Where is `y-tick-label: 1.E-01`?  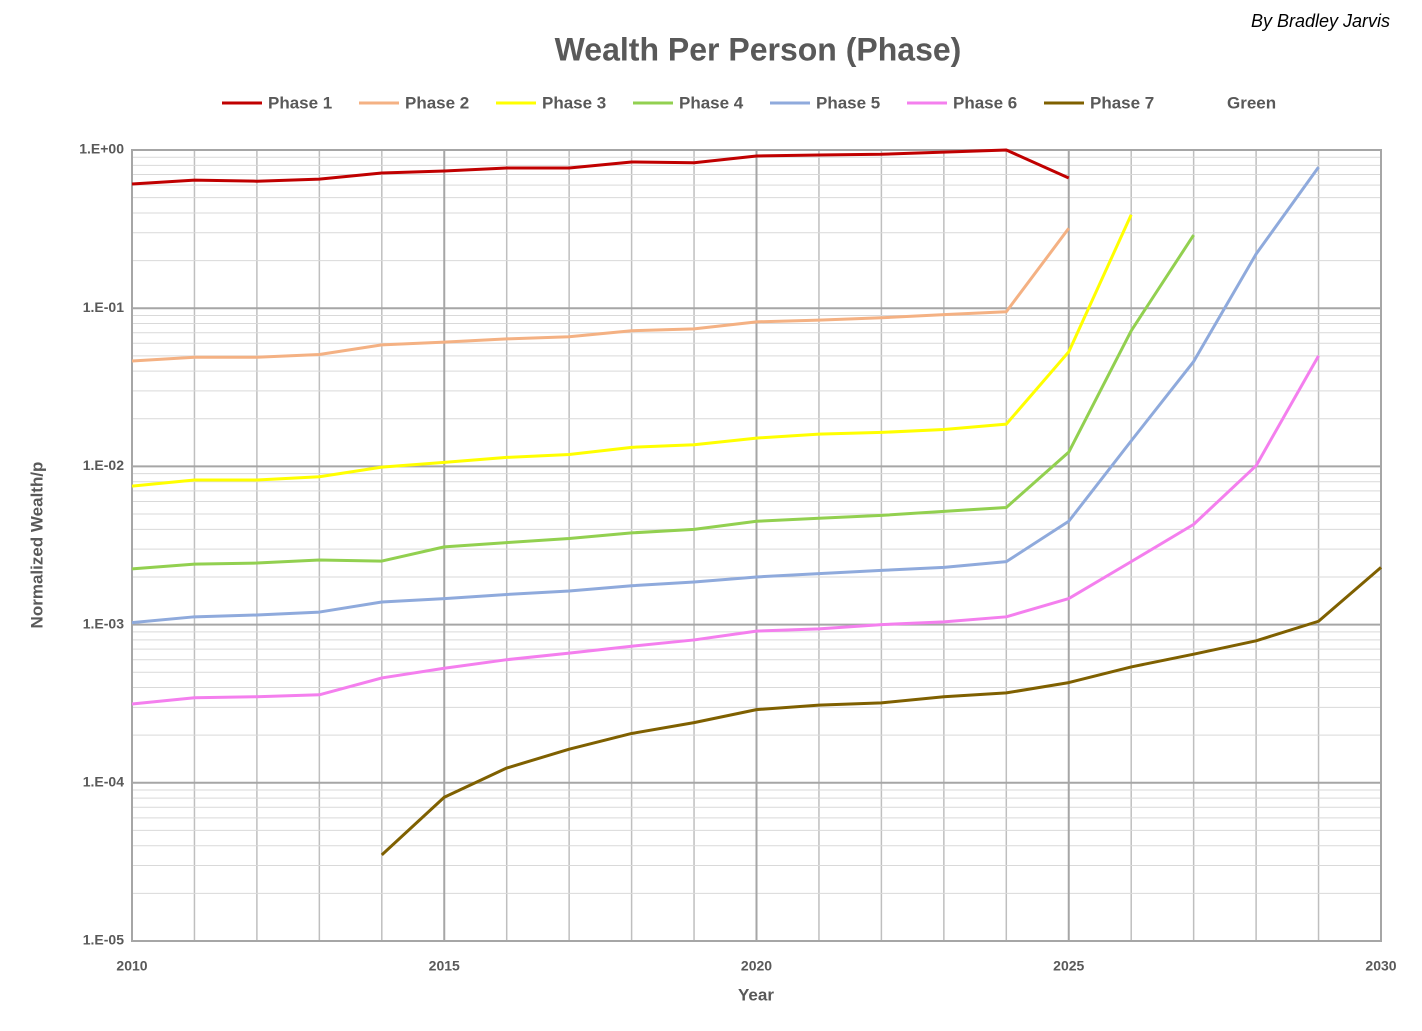 y-tick-label: 1.E-01 is located at coordinates (103, 307).